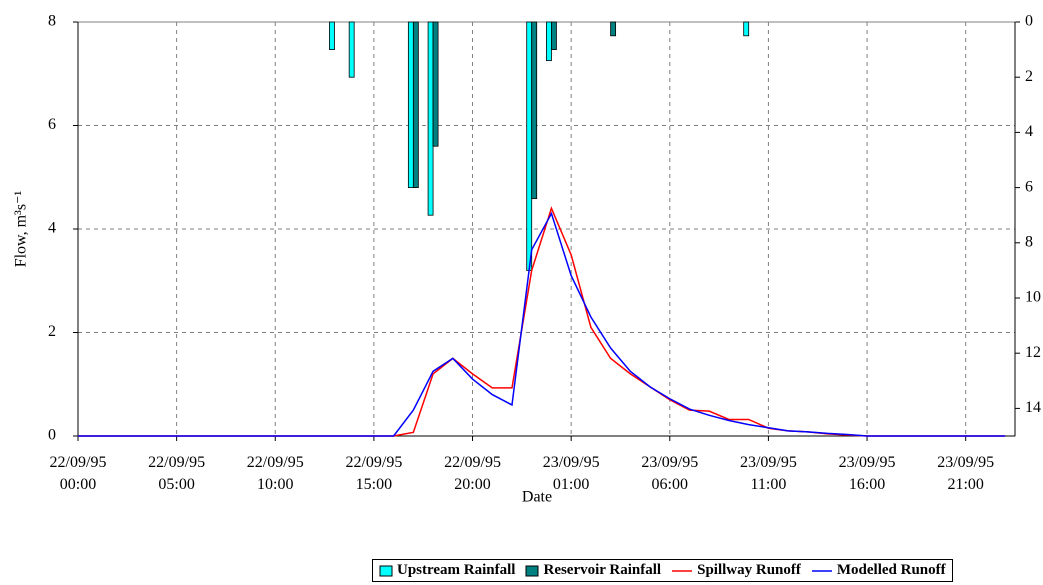  I want to click on x-tick-label: 22/09/95 05:00, so click(177, 473).